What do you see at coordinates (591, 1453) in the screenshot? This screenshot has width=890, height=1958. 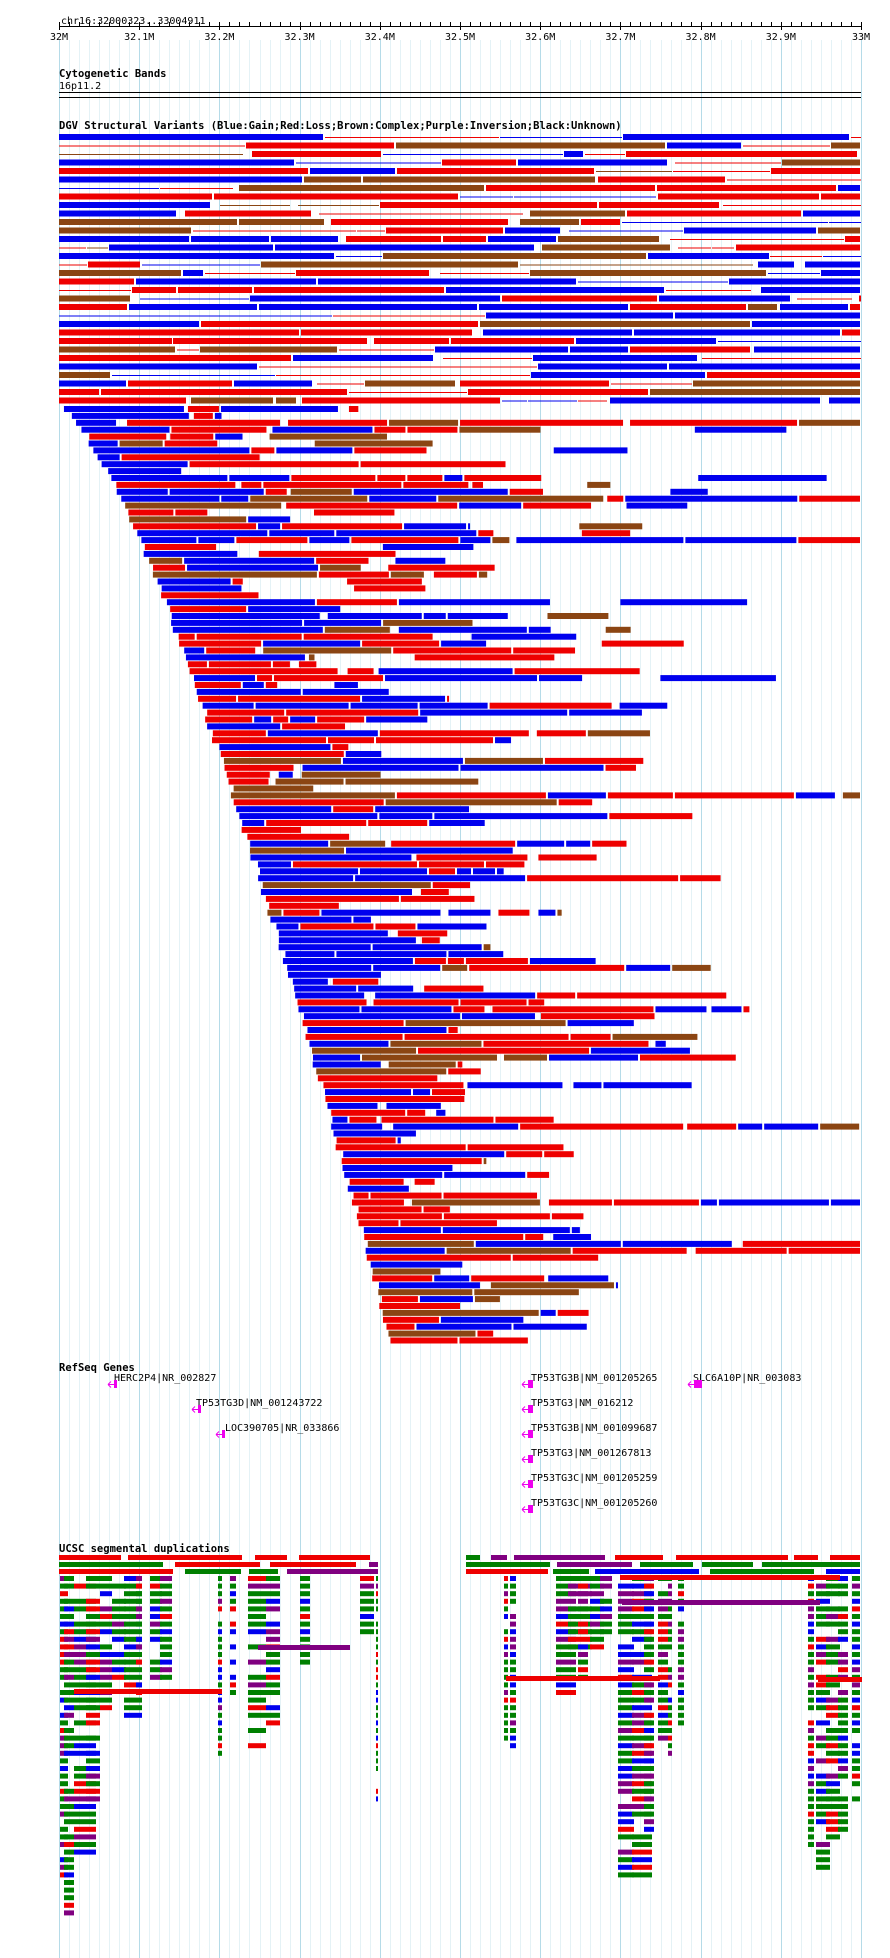 I see `gene-label-tp53tg3-2: TP53TG3|NM_001267813` at bounding box center [591, 1453].